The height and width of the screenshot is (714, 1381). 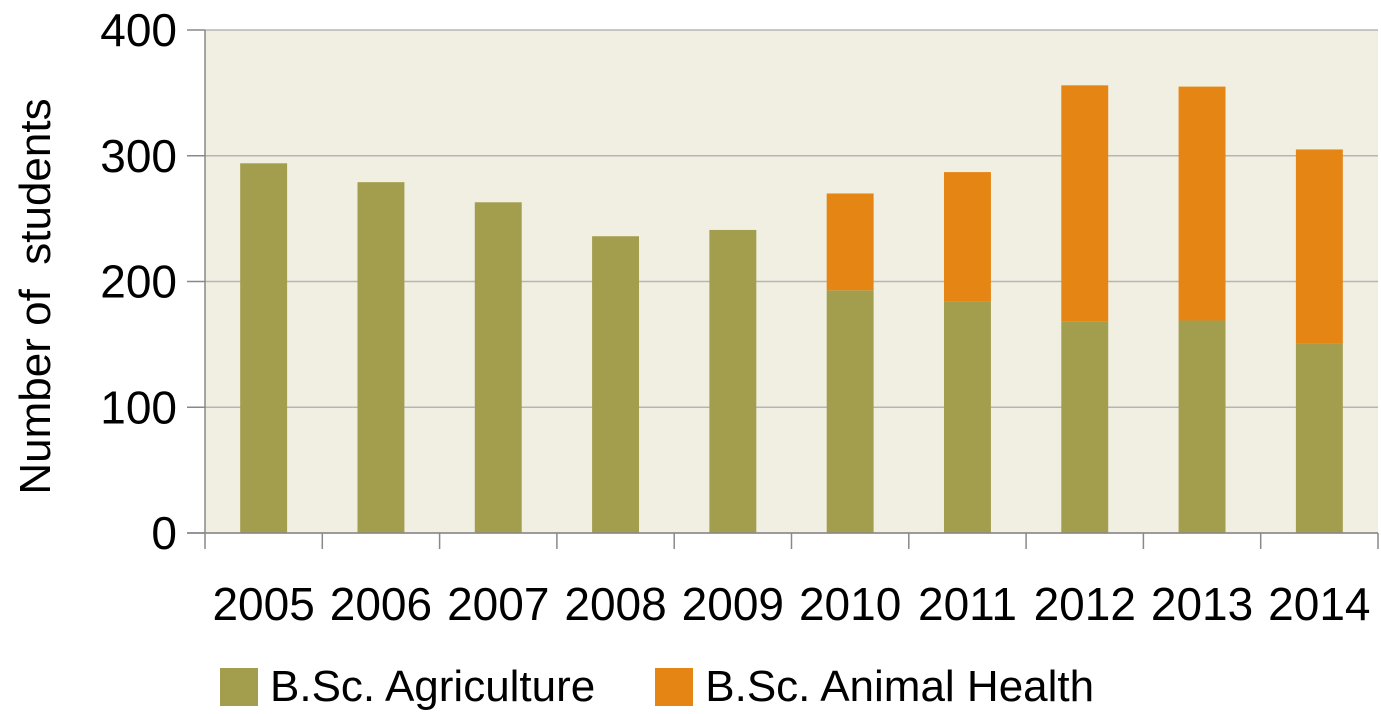 What do you see at coordinates (1319, 246) in the screenshot?
I see `bar-animal-health-2014` at bounding box center [1319, 246].